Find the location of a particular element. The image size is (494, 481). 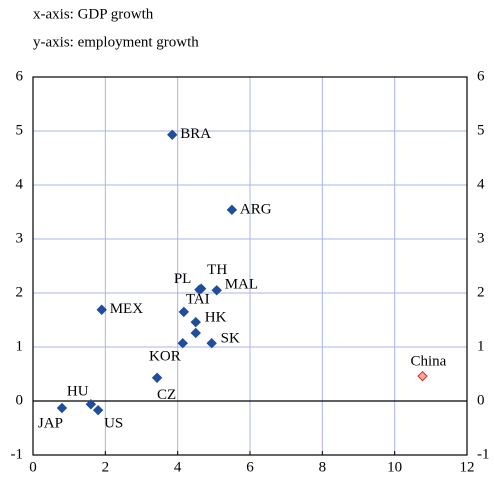

x-tick-label: 4 is located at coordinates (178, 467).